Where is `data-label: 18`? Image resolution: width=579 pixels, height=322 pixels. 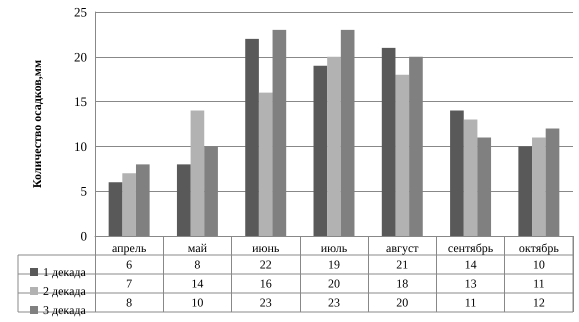
data-label: 18 is located at coordinates (402, 283).